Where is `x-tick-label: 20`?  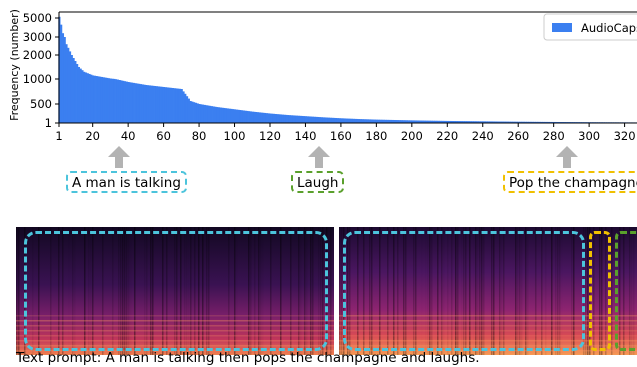
x-tick-label: 20 is located at coordinates (92, 136).